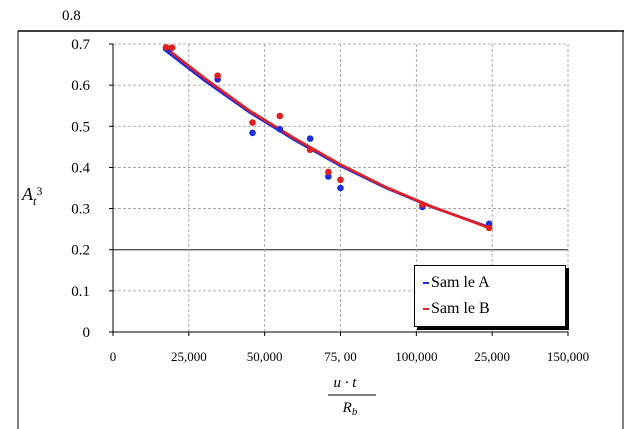 This screenshot has width=624, height=429. I want to click on legend-item-sample-a: Sam le A, so click(456, 283).